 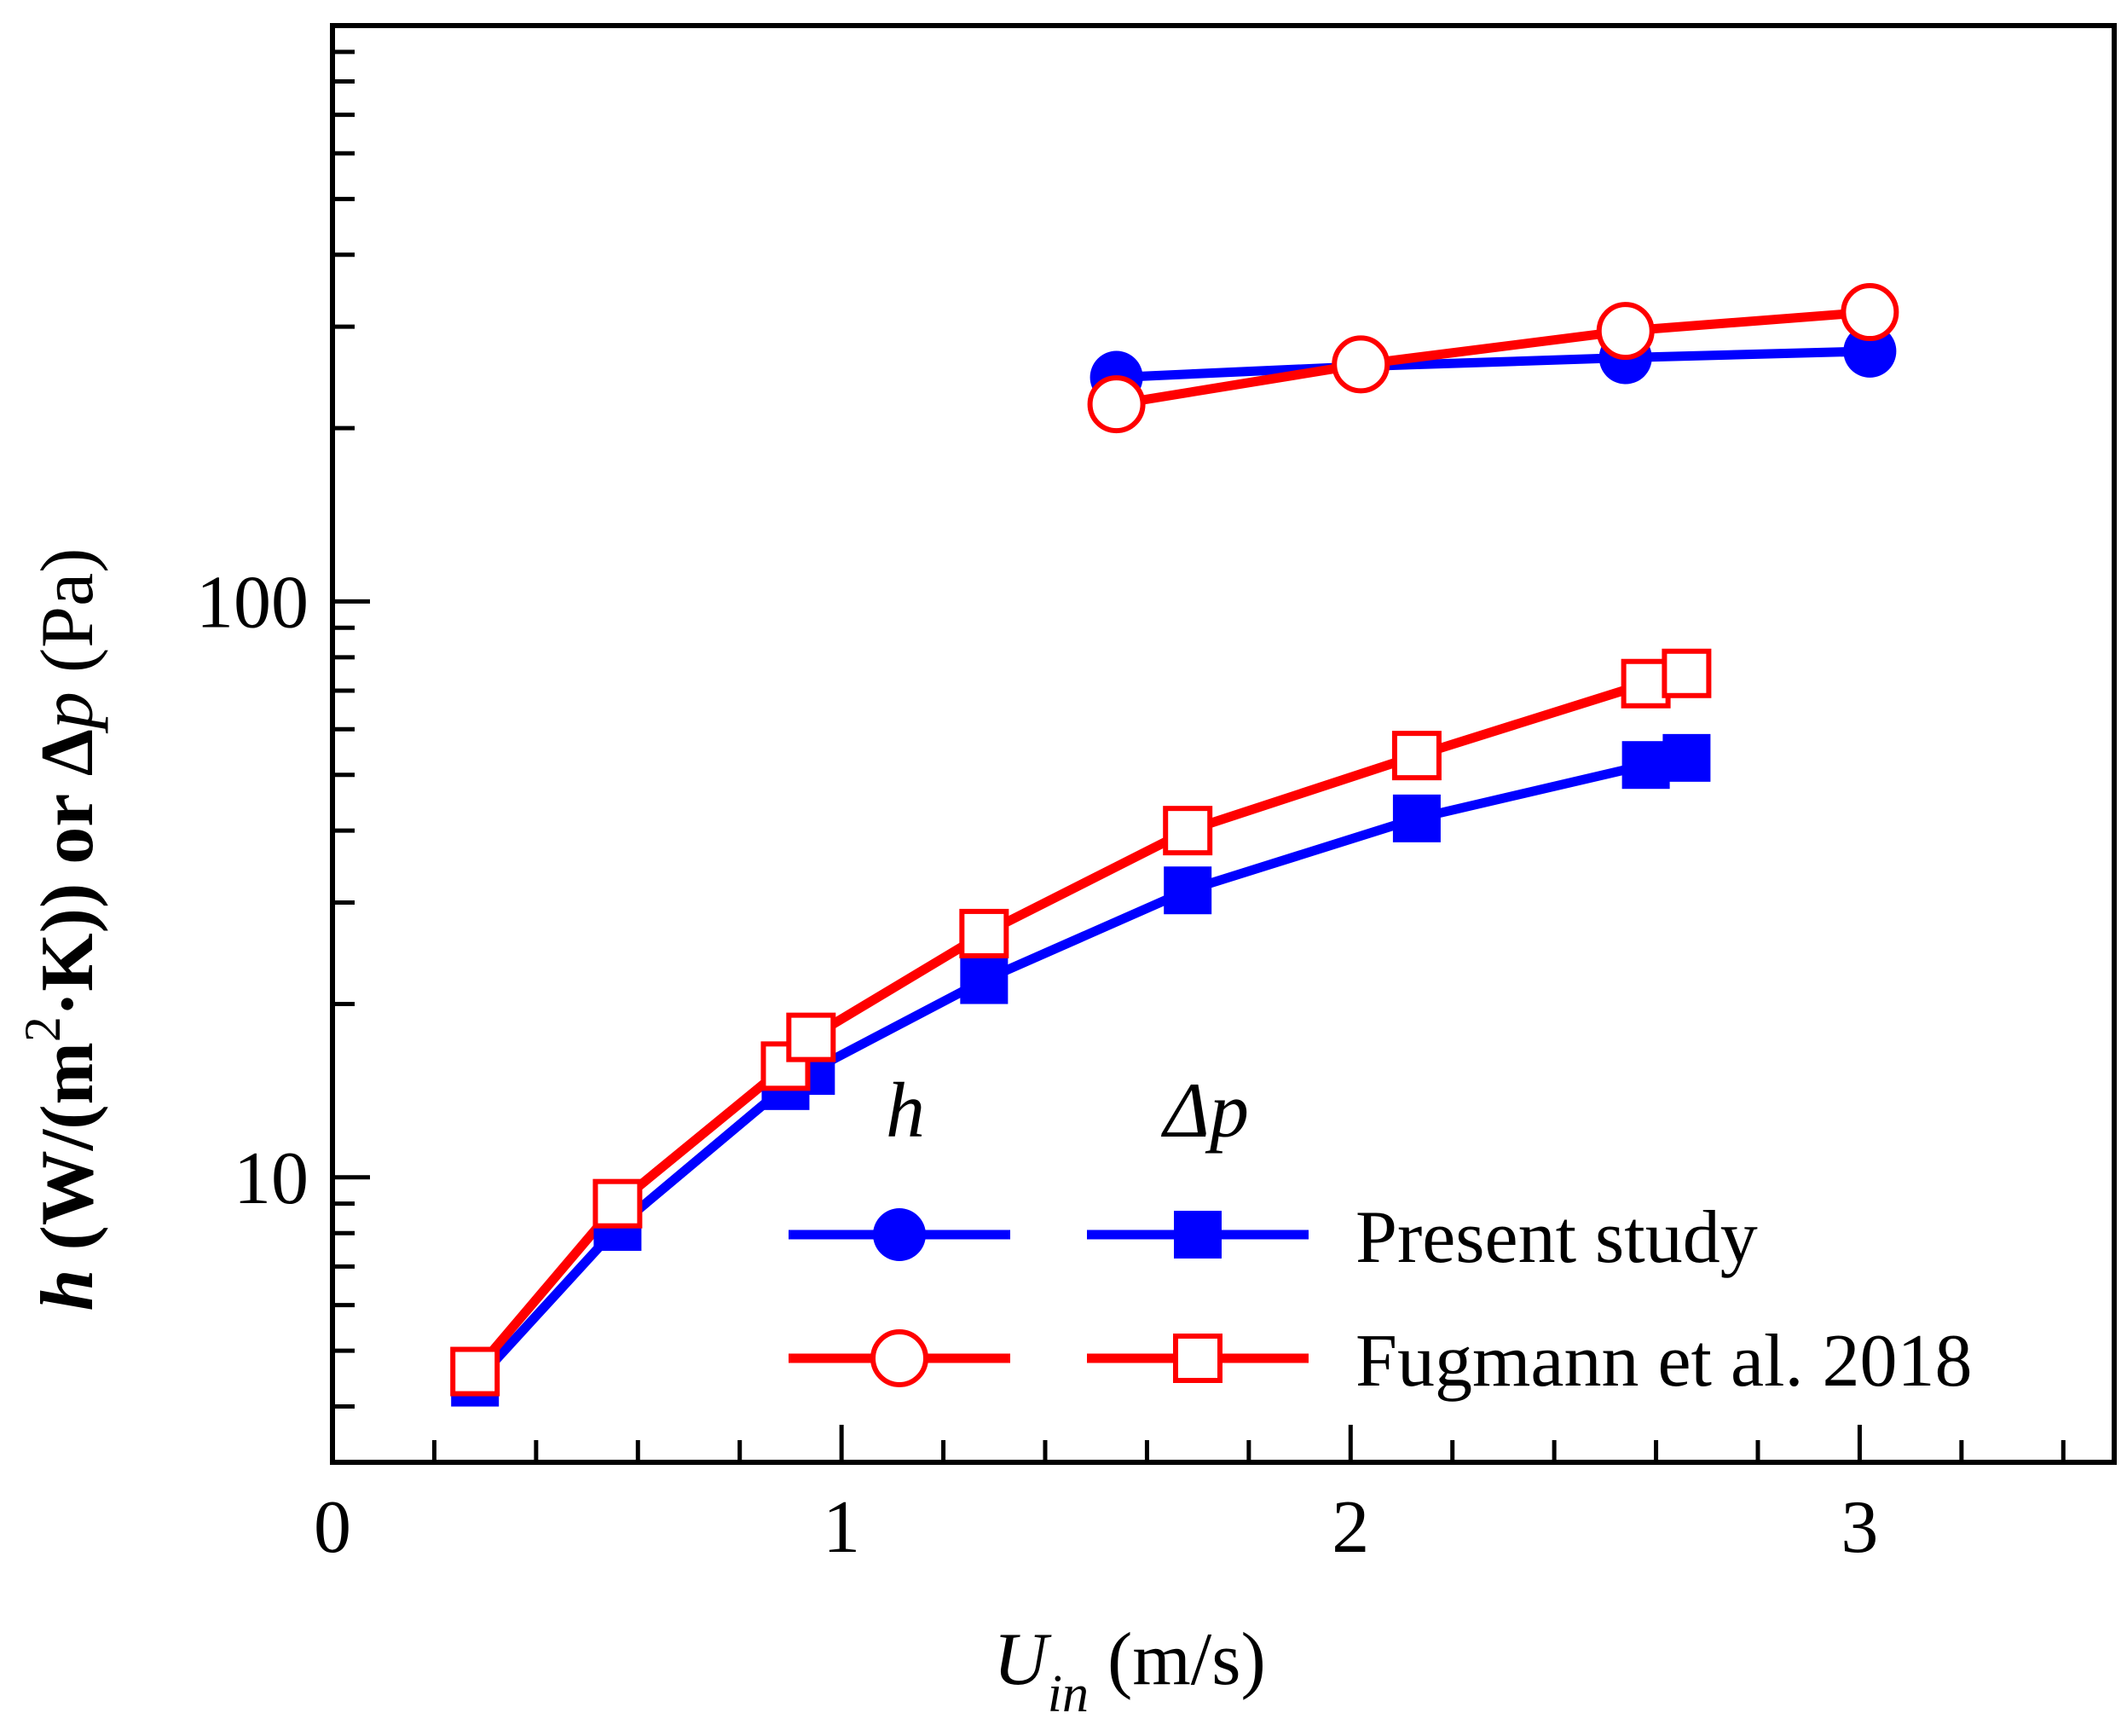 What do you see at coordinates (1204, 1110) in the screenshot?
I see `legend-header-dp: Δp` at bounding box center [1204, 1110].